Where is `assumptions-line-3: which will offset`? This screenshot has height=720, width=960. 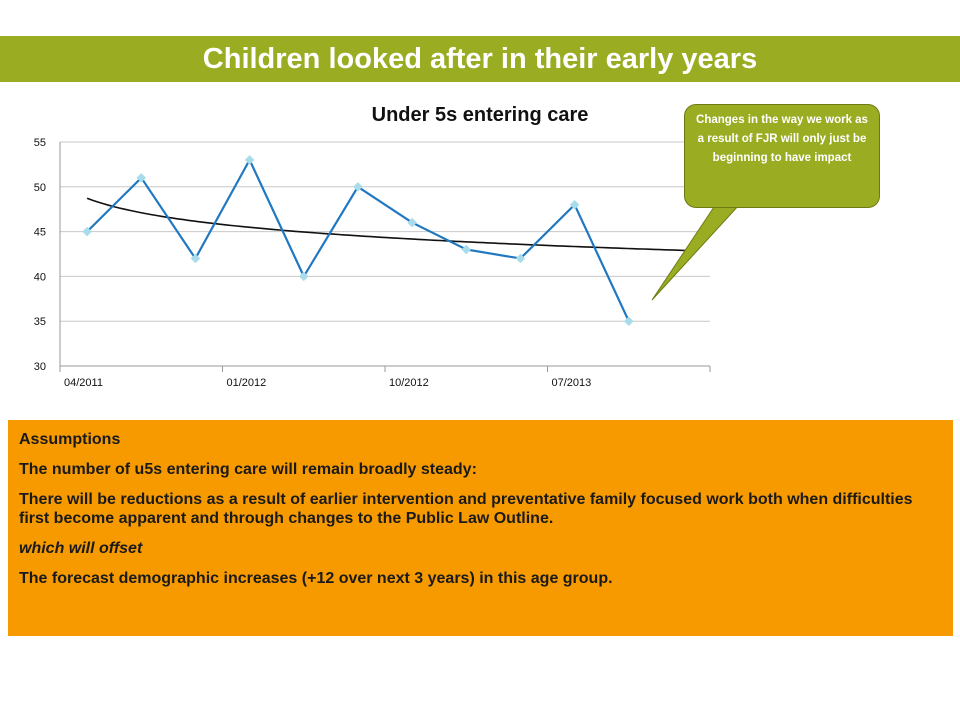
assumptions-line-3: which will offset is located at coordinates (81, 548).